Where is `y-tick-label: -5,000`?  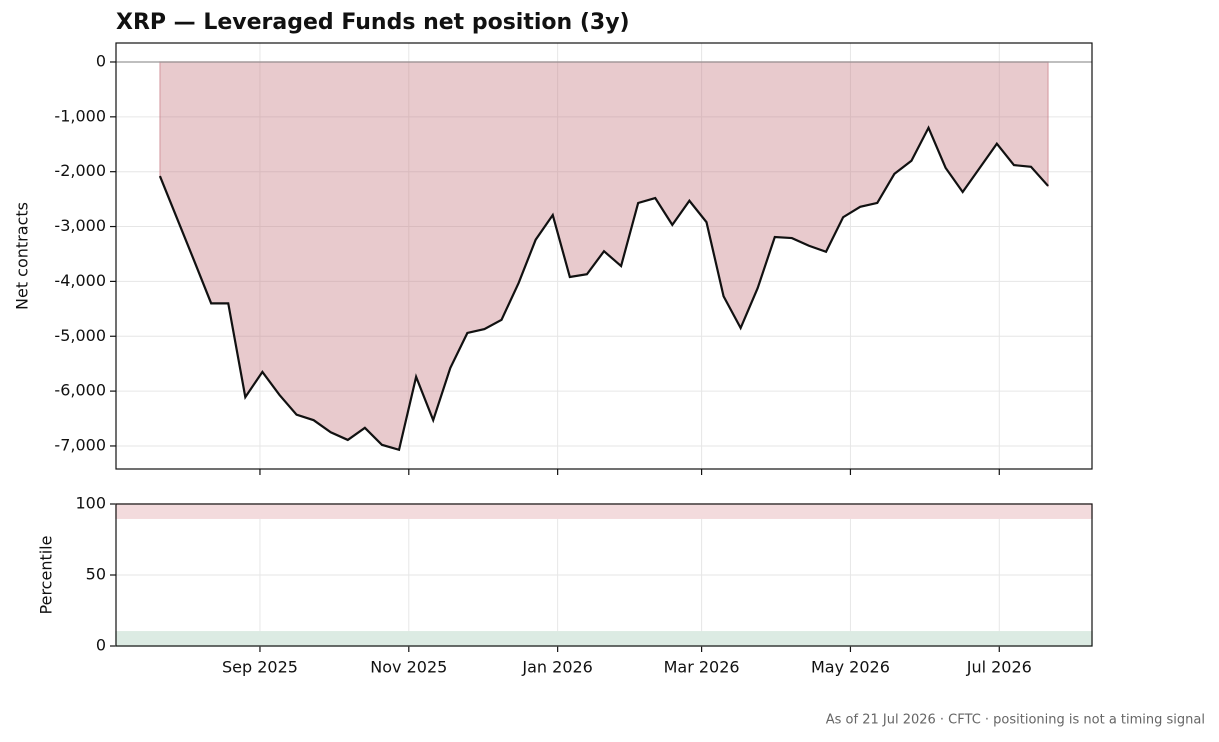
y-tick-label: -5,000 is located at coordinates (80, 335).